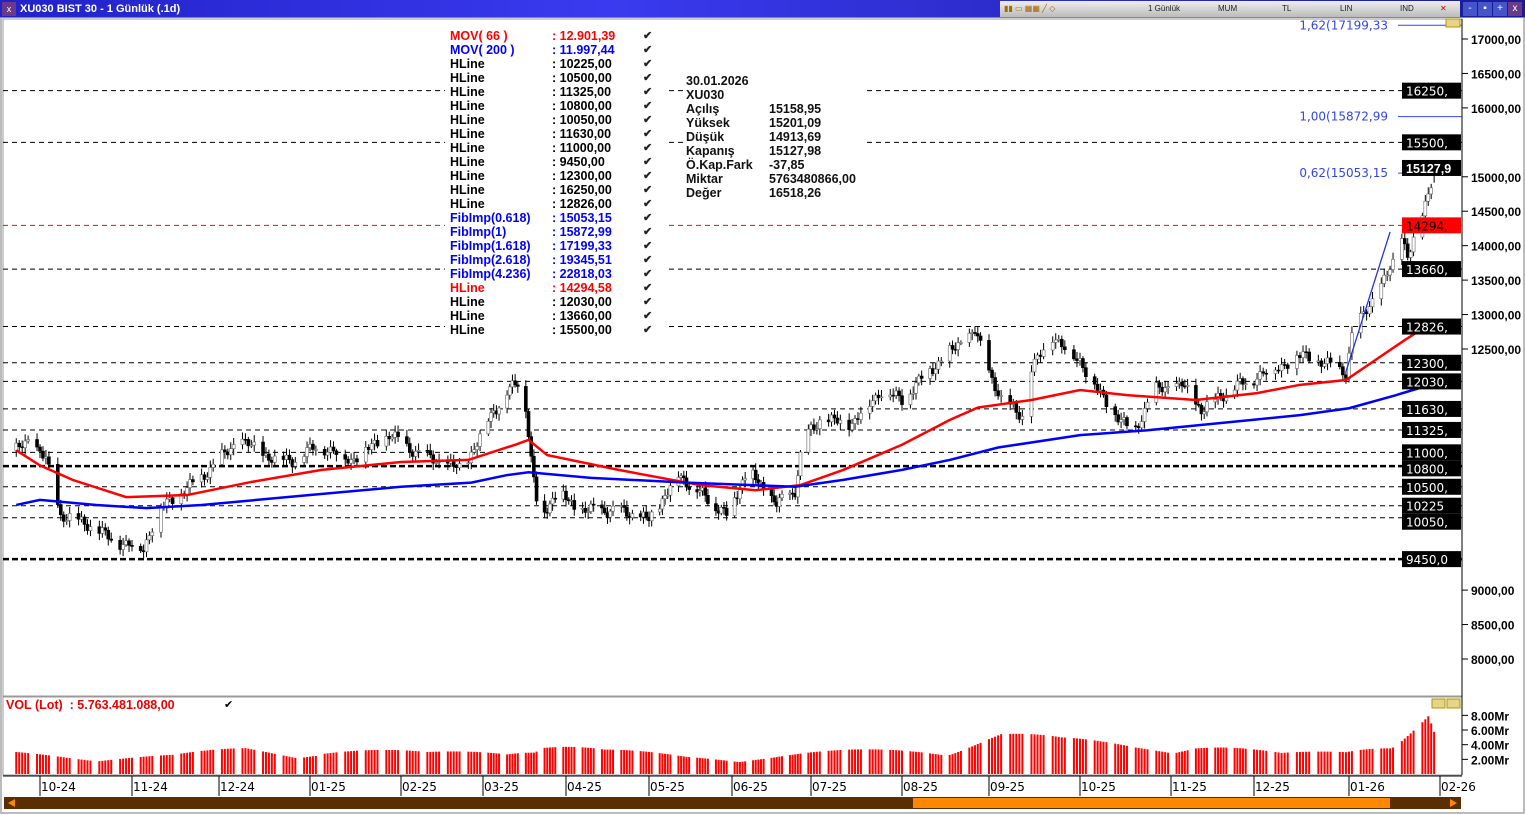 This screenshot has height=814, width=1525. I want to click on close-window-button: x, so click(1515, 9).